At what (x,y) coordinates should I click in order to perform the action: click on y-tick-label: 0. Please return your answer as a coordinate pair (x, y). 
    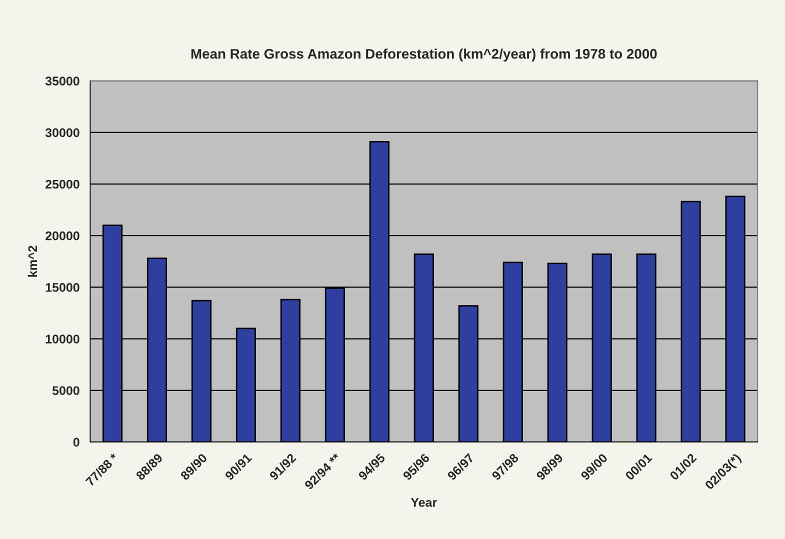
    Looking at the image, I should click on (76, 442).